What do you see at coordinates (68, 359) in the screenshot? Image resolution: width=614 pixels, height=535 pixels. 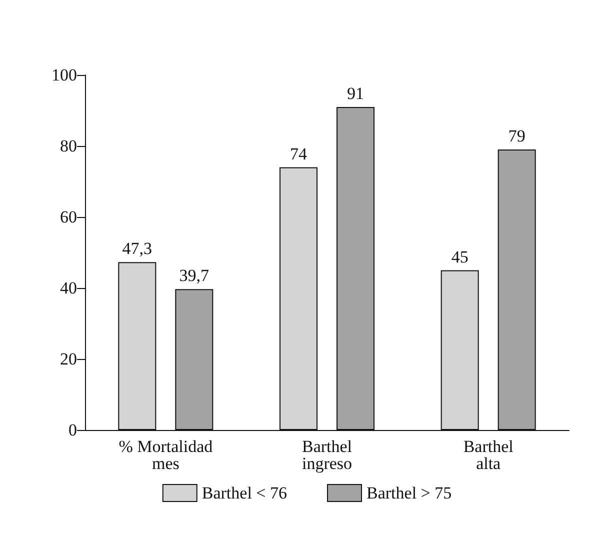 I see `y-tick-label: 20` at bounding box center [68, 359].